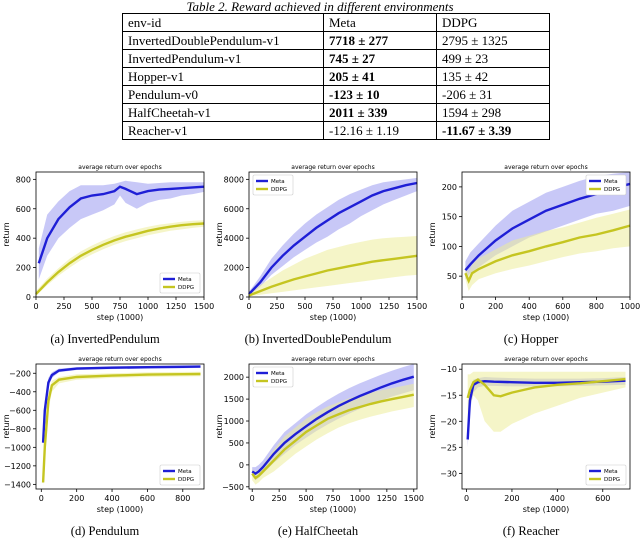 The width and height of the screenshot is (640, 552). I want to click on y-tick-label: 200, so click(23, 268).